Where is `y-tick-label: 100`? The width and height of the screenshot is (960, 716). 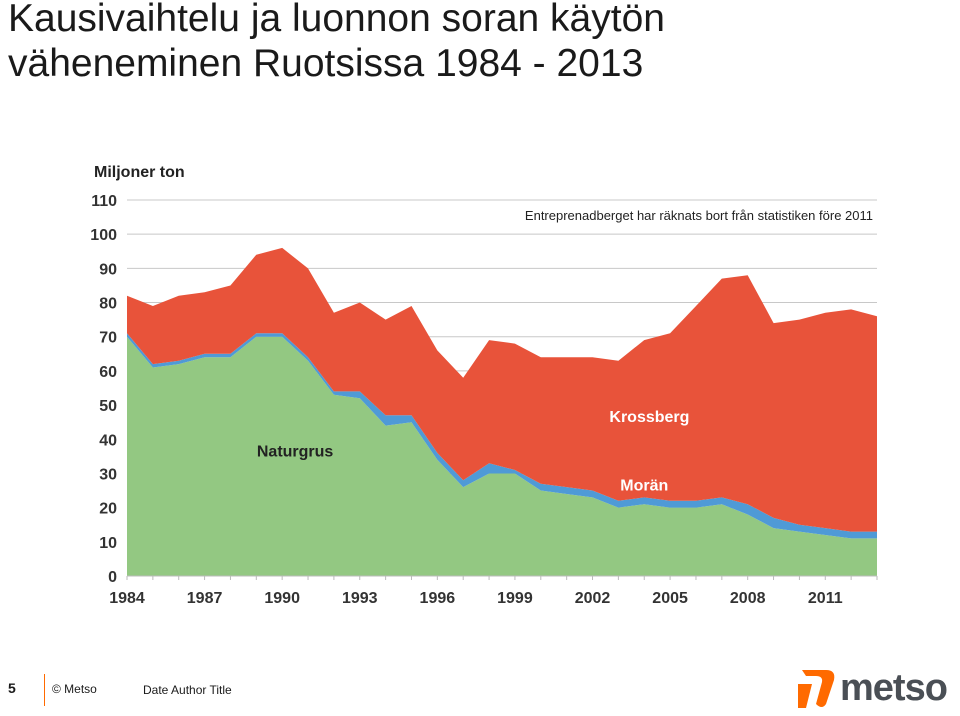
y-tick-label: 100 is located at coordinates (103, 235).